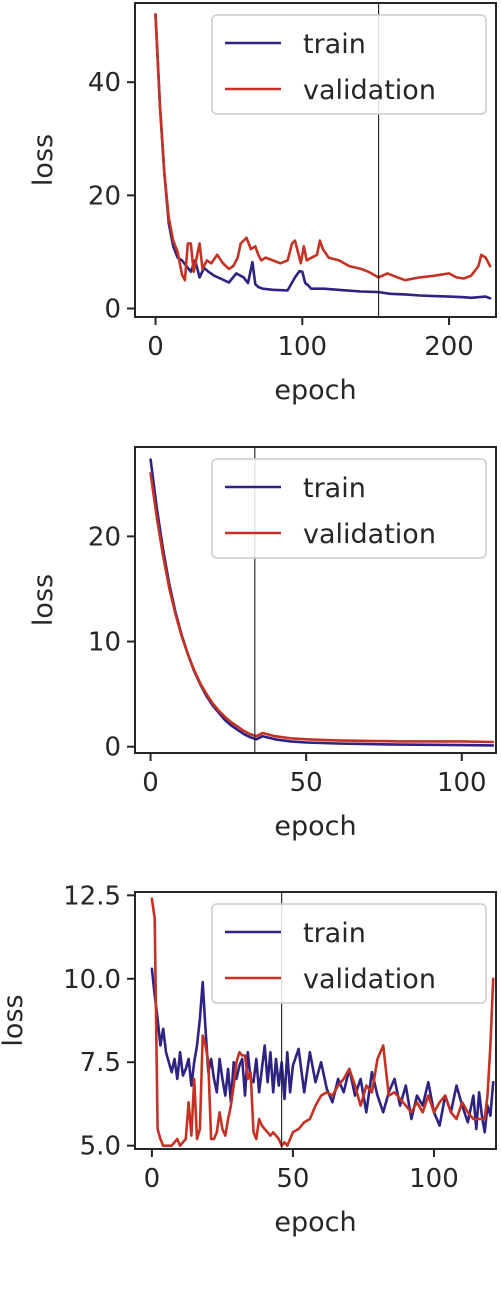  What do you see at coordinates (100, 1063) in the screenshot?
I see `y-tick-label: 7.5` at bounding box center [100, 1063].